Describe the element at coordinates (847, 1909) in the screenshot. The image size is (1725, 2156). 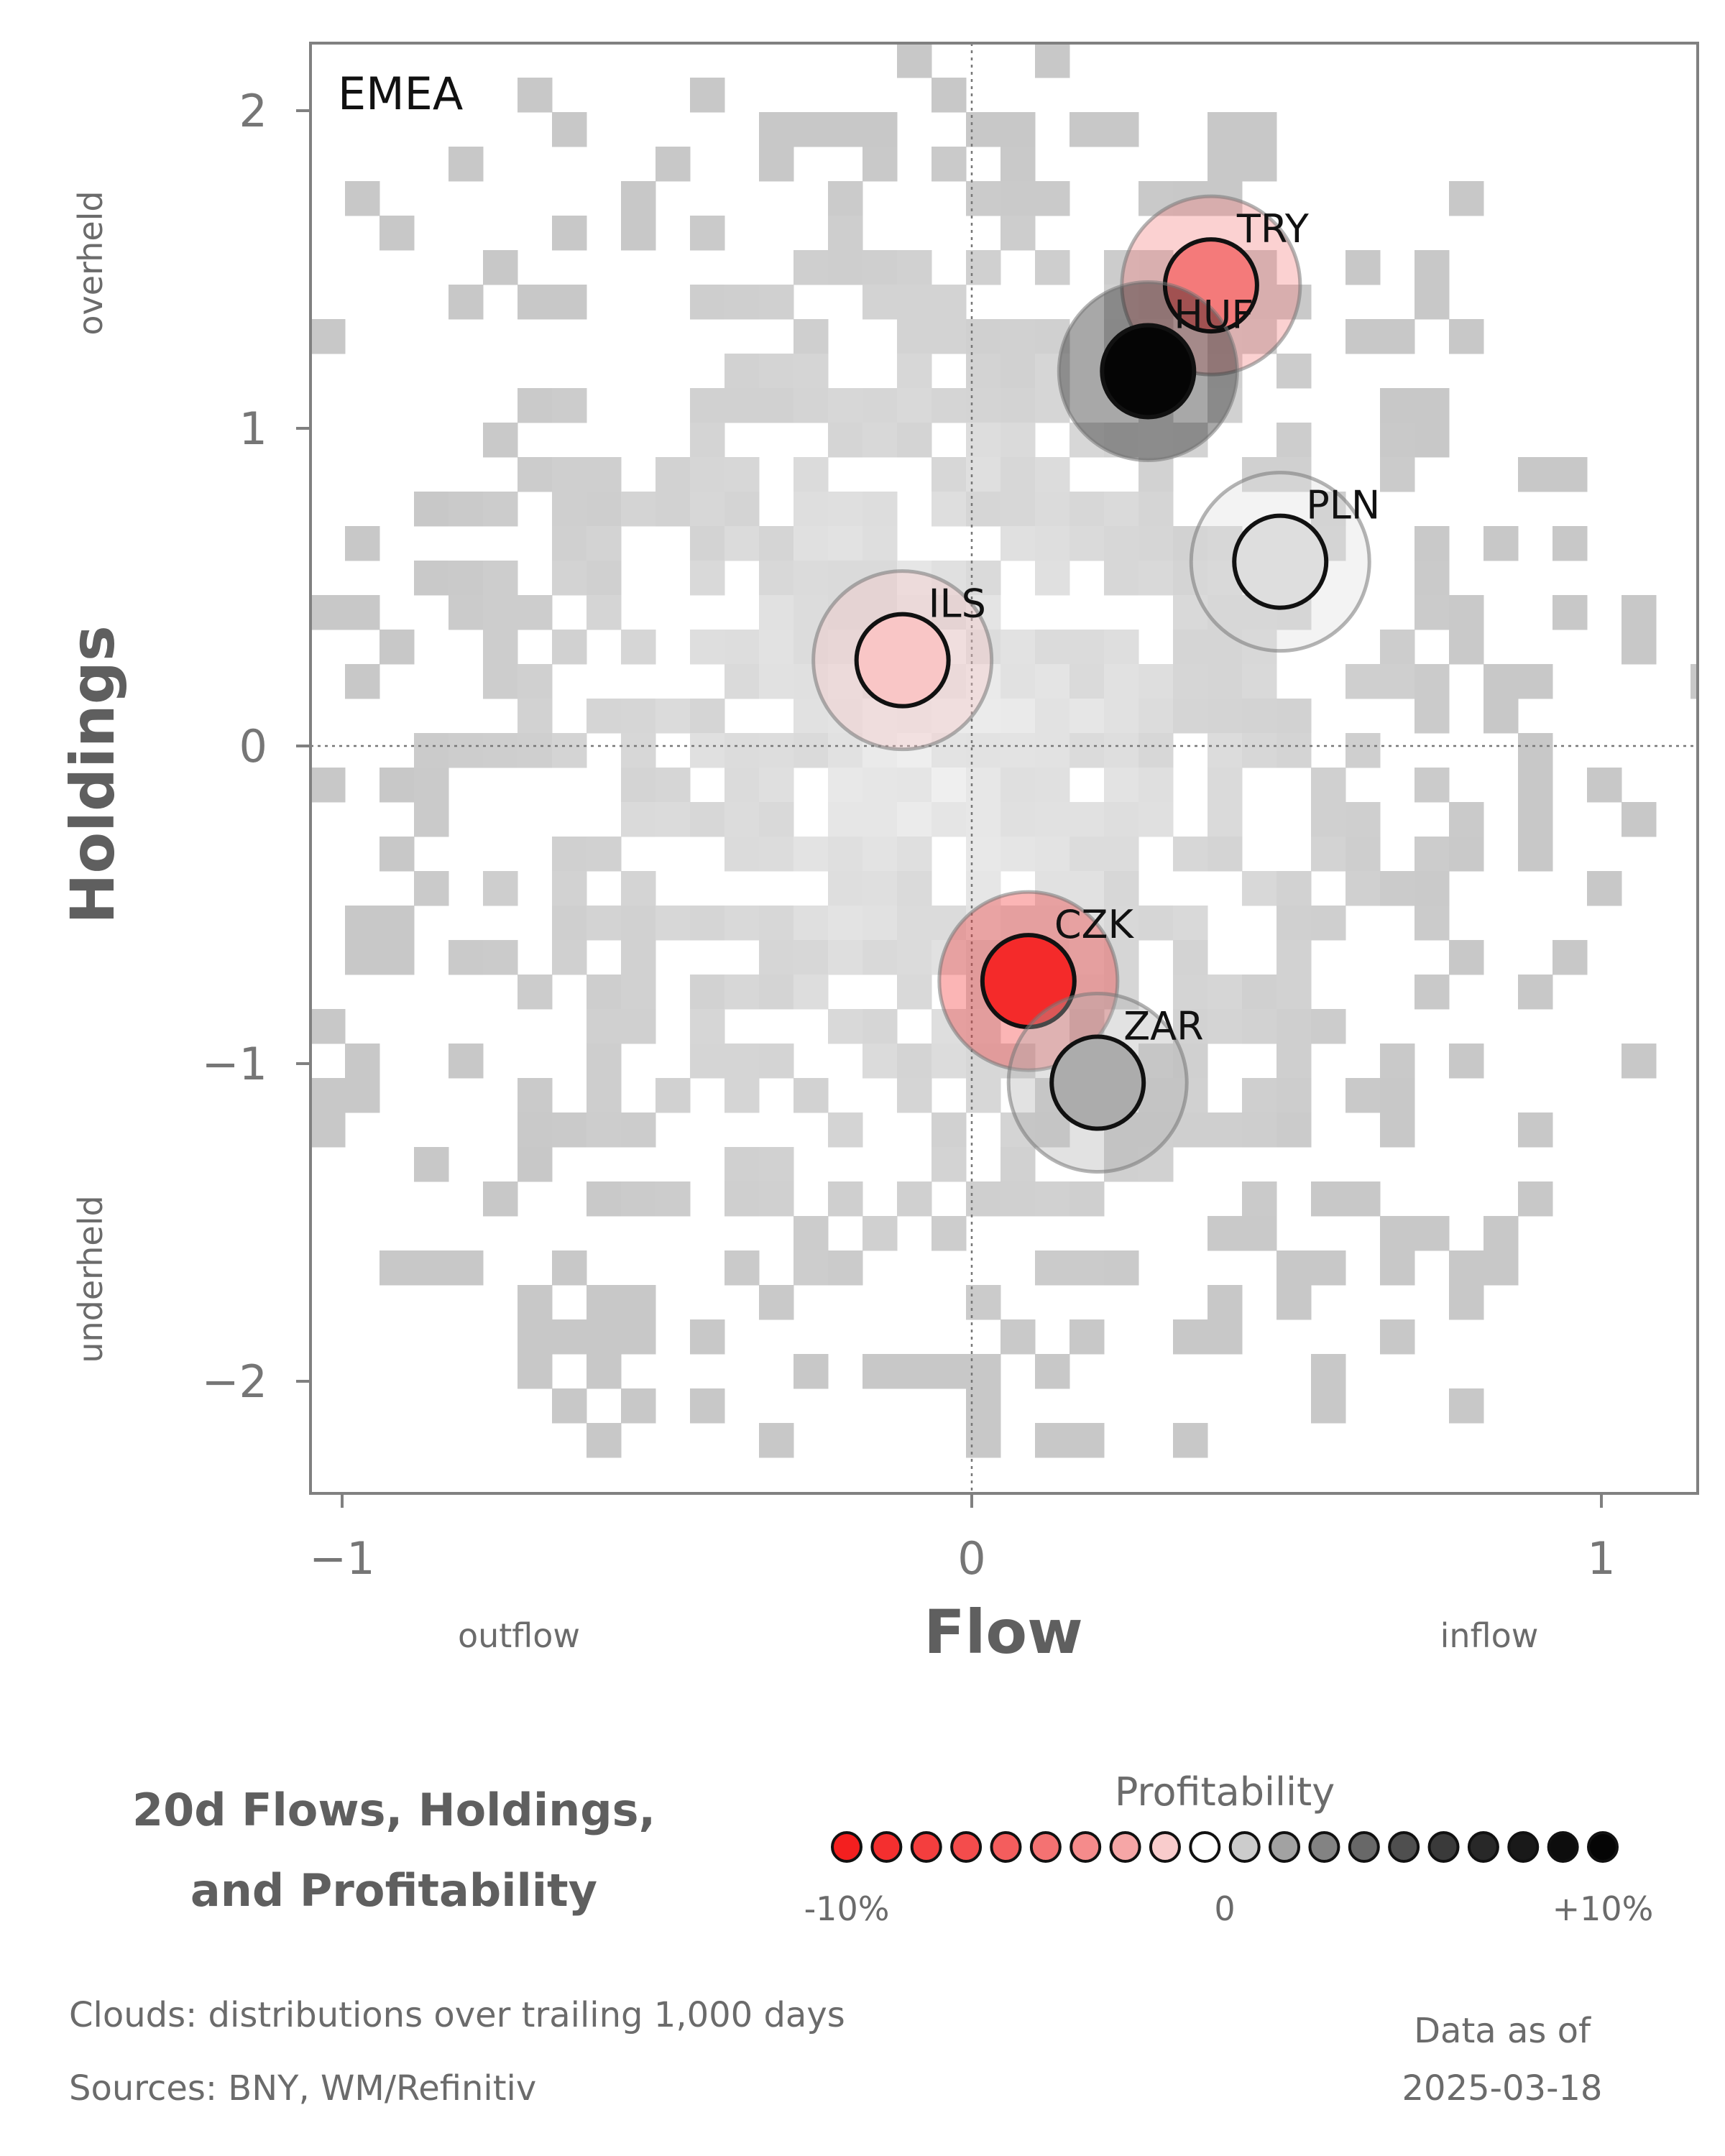
I see `legend-tick-min: -10%` at that location.